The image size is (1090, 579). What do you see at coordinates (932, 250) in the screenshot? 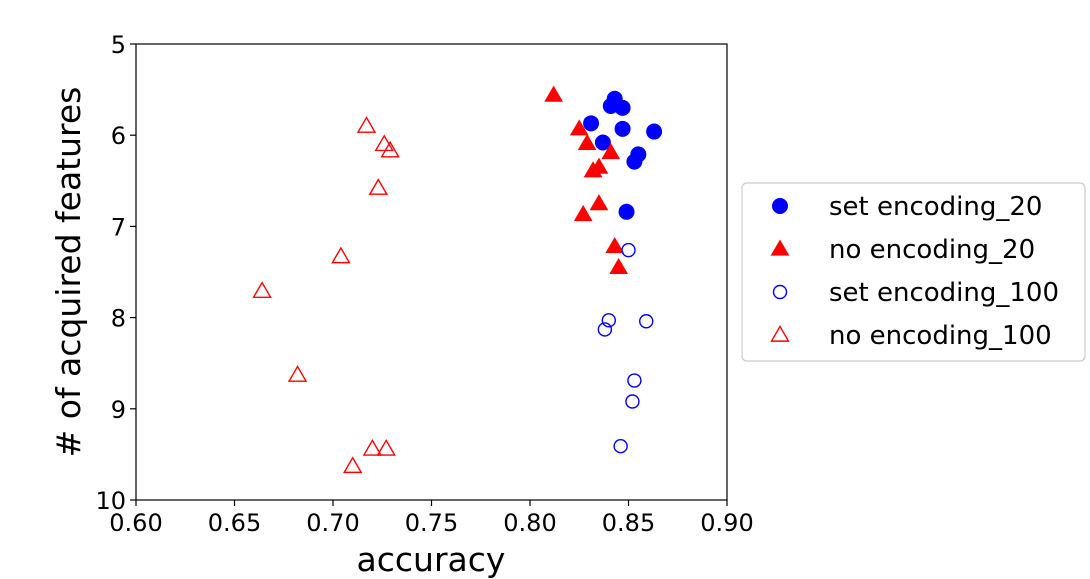
I see `legend-label: no encoding_20` at bounding box center [932, 250].